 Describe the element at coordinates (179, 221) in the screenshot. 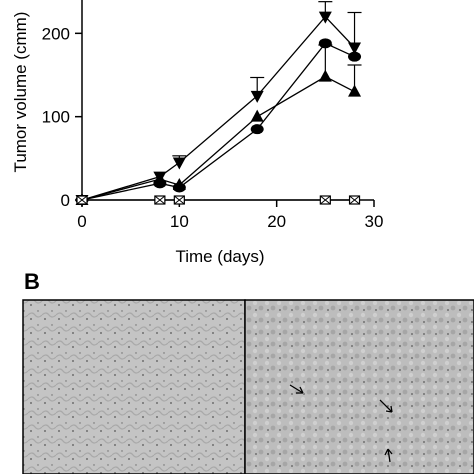

I see `x-tick-label: 10` at that location.